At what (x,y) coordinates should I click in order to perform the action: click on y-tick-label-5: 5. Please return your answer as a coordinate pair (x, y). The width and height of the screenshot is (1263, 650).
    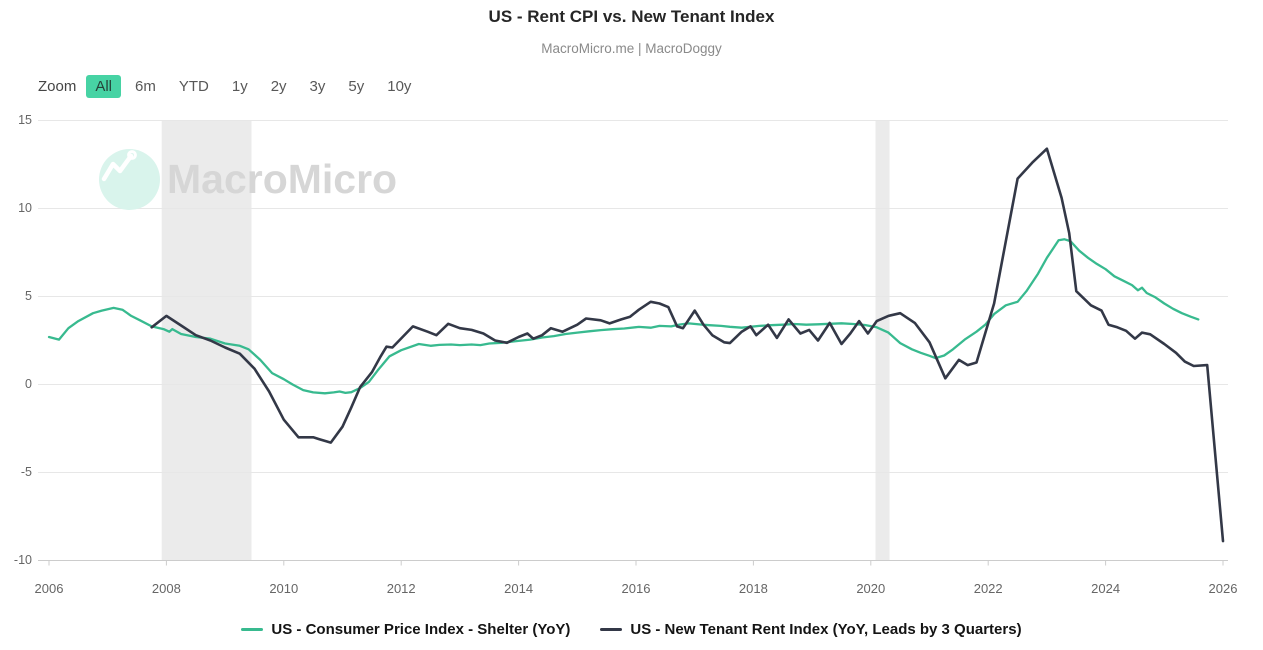
    Looking at the image, I should click on (28, 296).